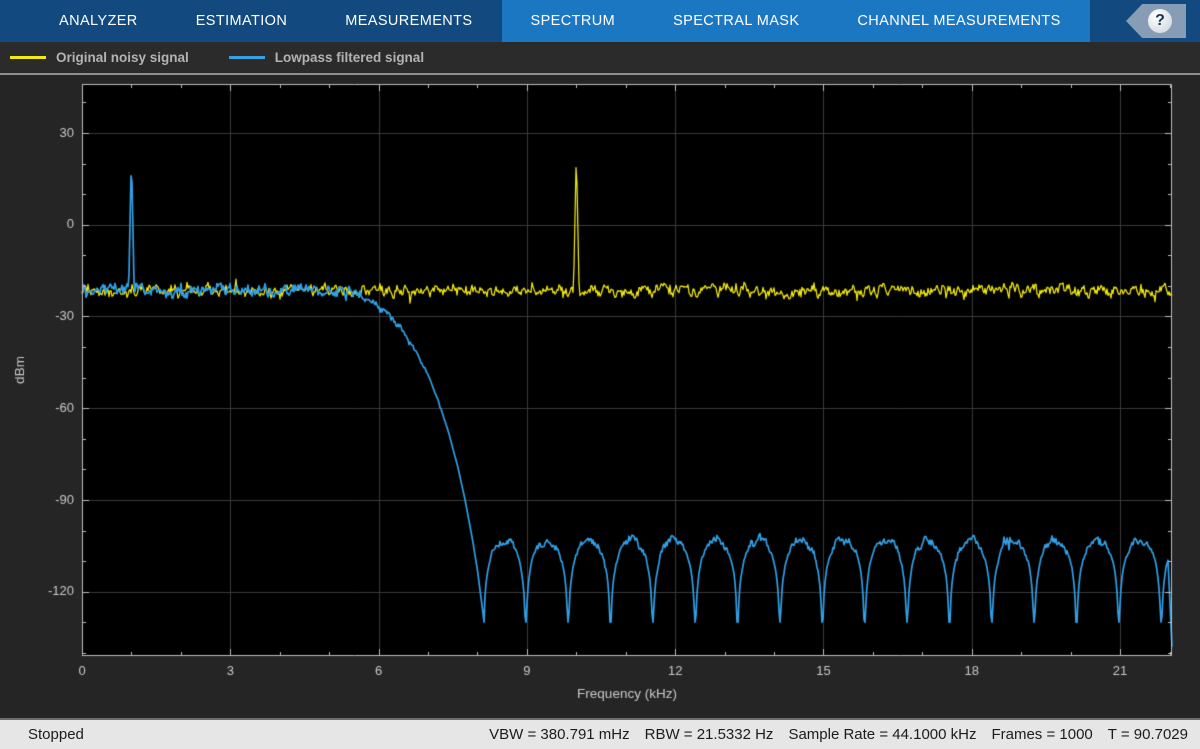 Image resolution: width=1200 pixels, height=749 pixels. What do you see at coordinates (559, 734) in the screenshot?
I see `status-readout: VBW = 380.791 mHz` at bounding box center [559, 734].